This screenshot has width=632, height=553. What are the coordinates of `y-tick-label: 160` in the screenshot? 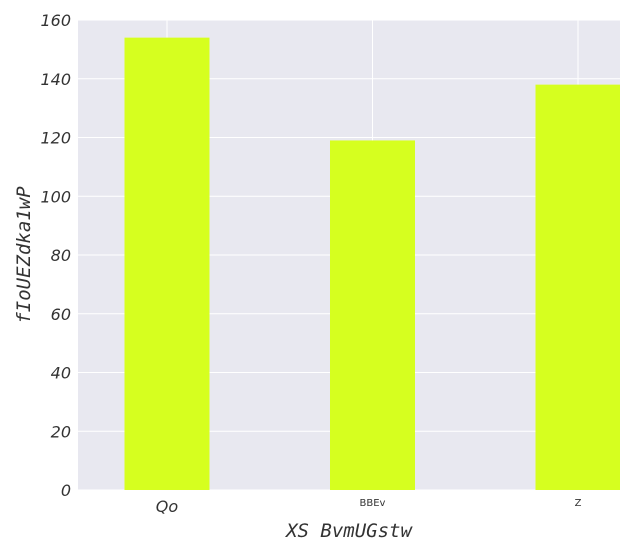 It's located at (55, 20).